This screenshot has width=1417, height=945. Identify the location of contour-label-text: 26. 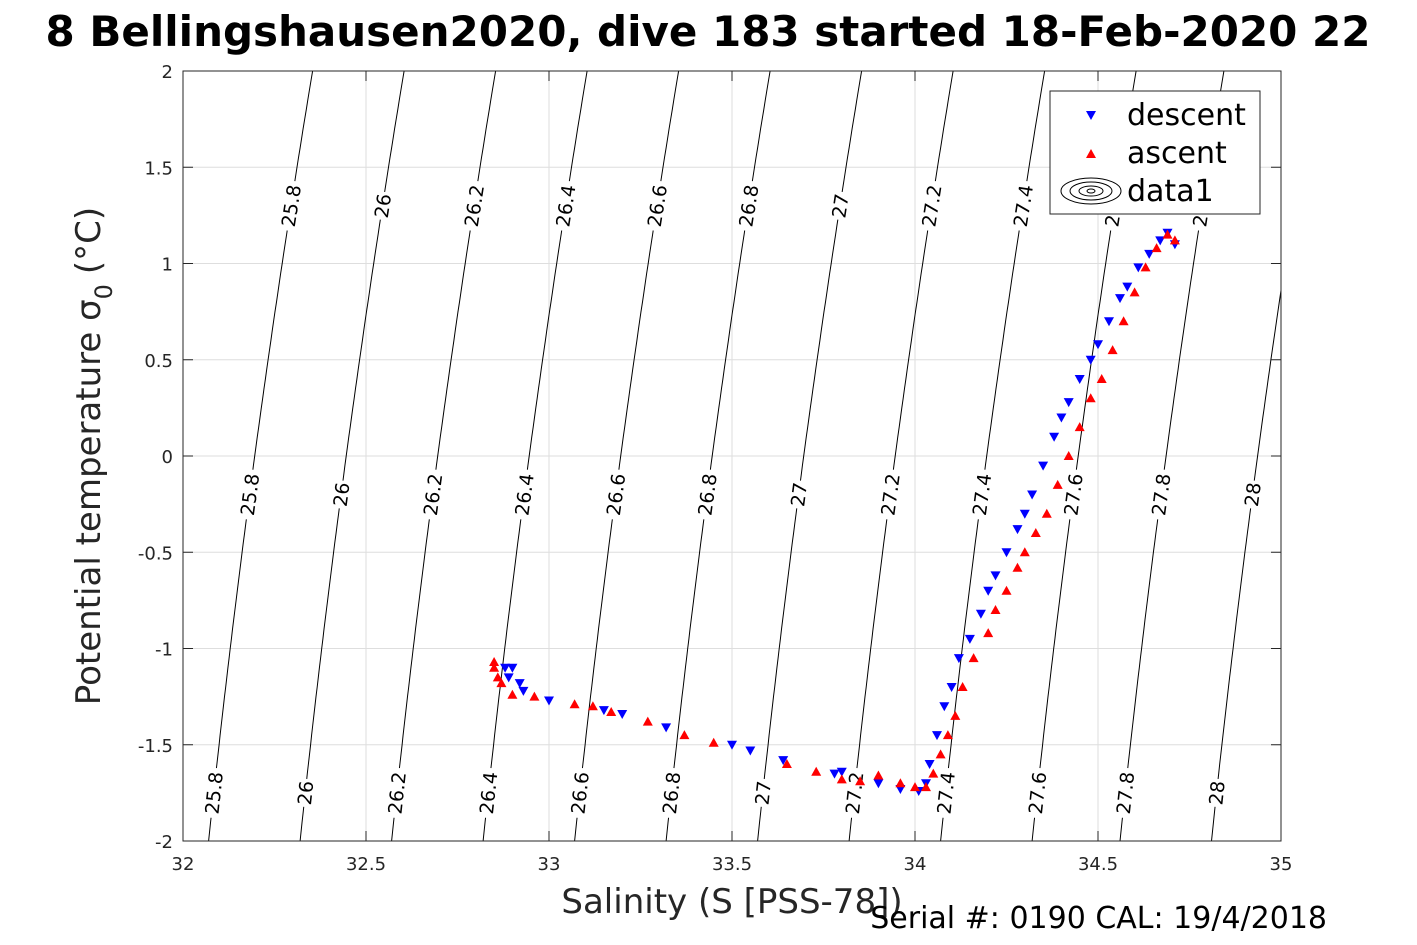
(383, 205).